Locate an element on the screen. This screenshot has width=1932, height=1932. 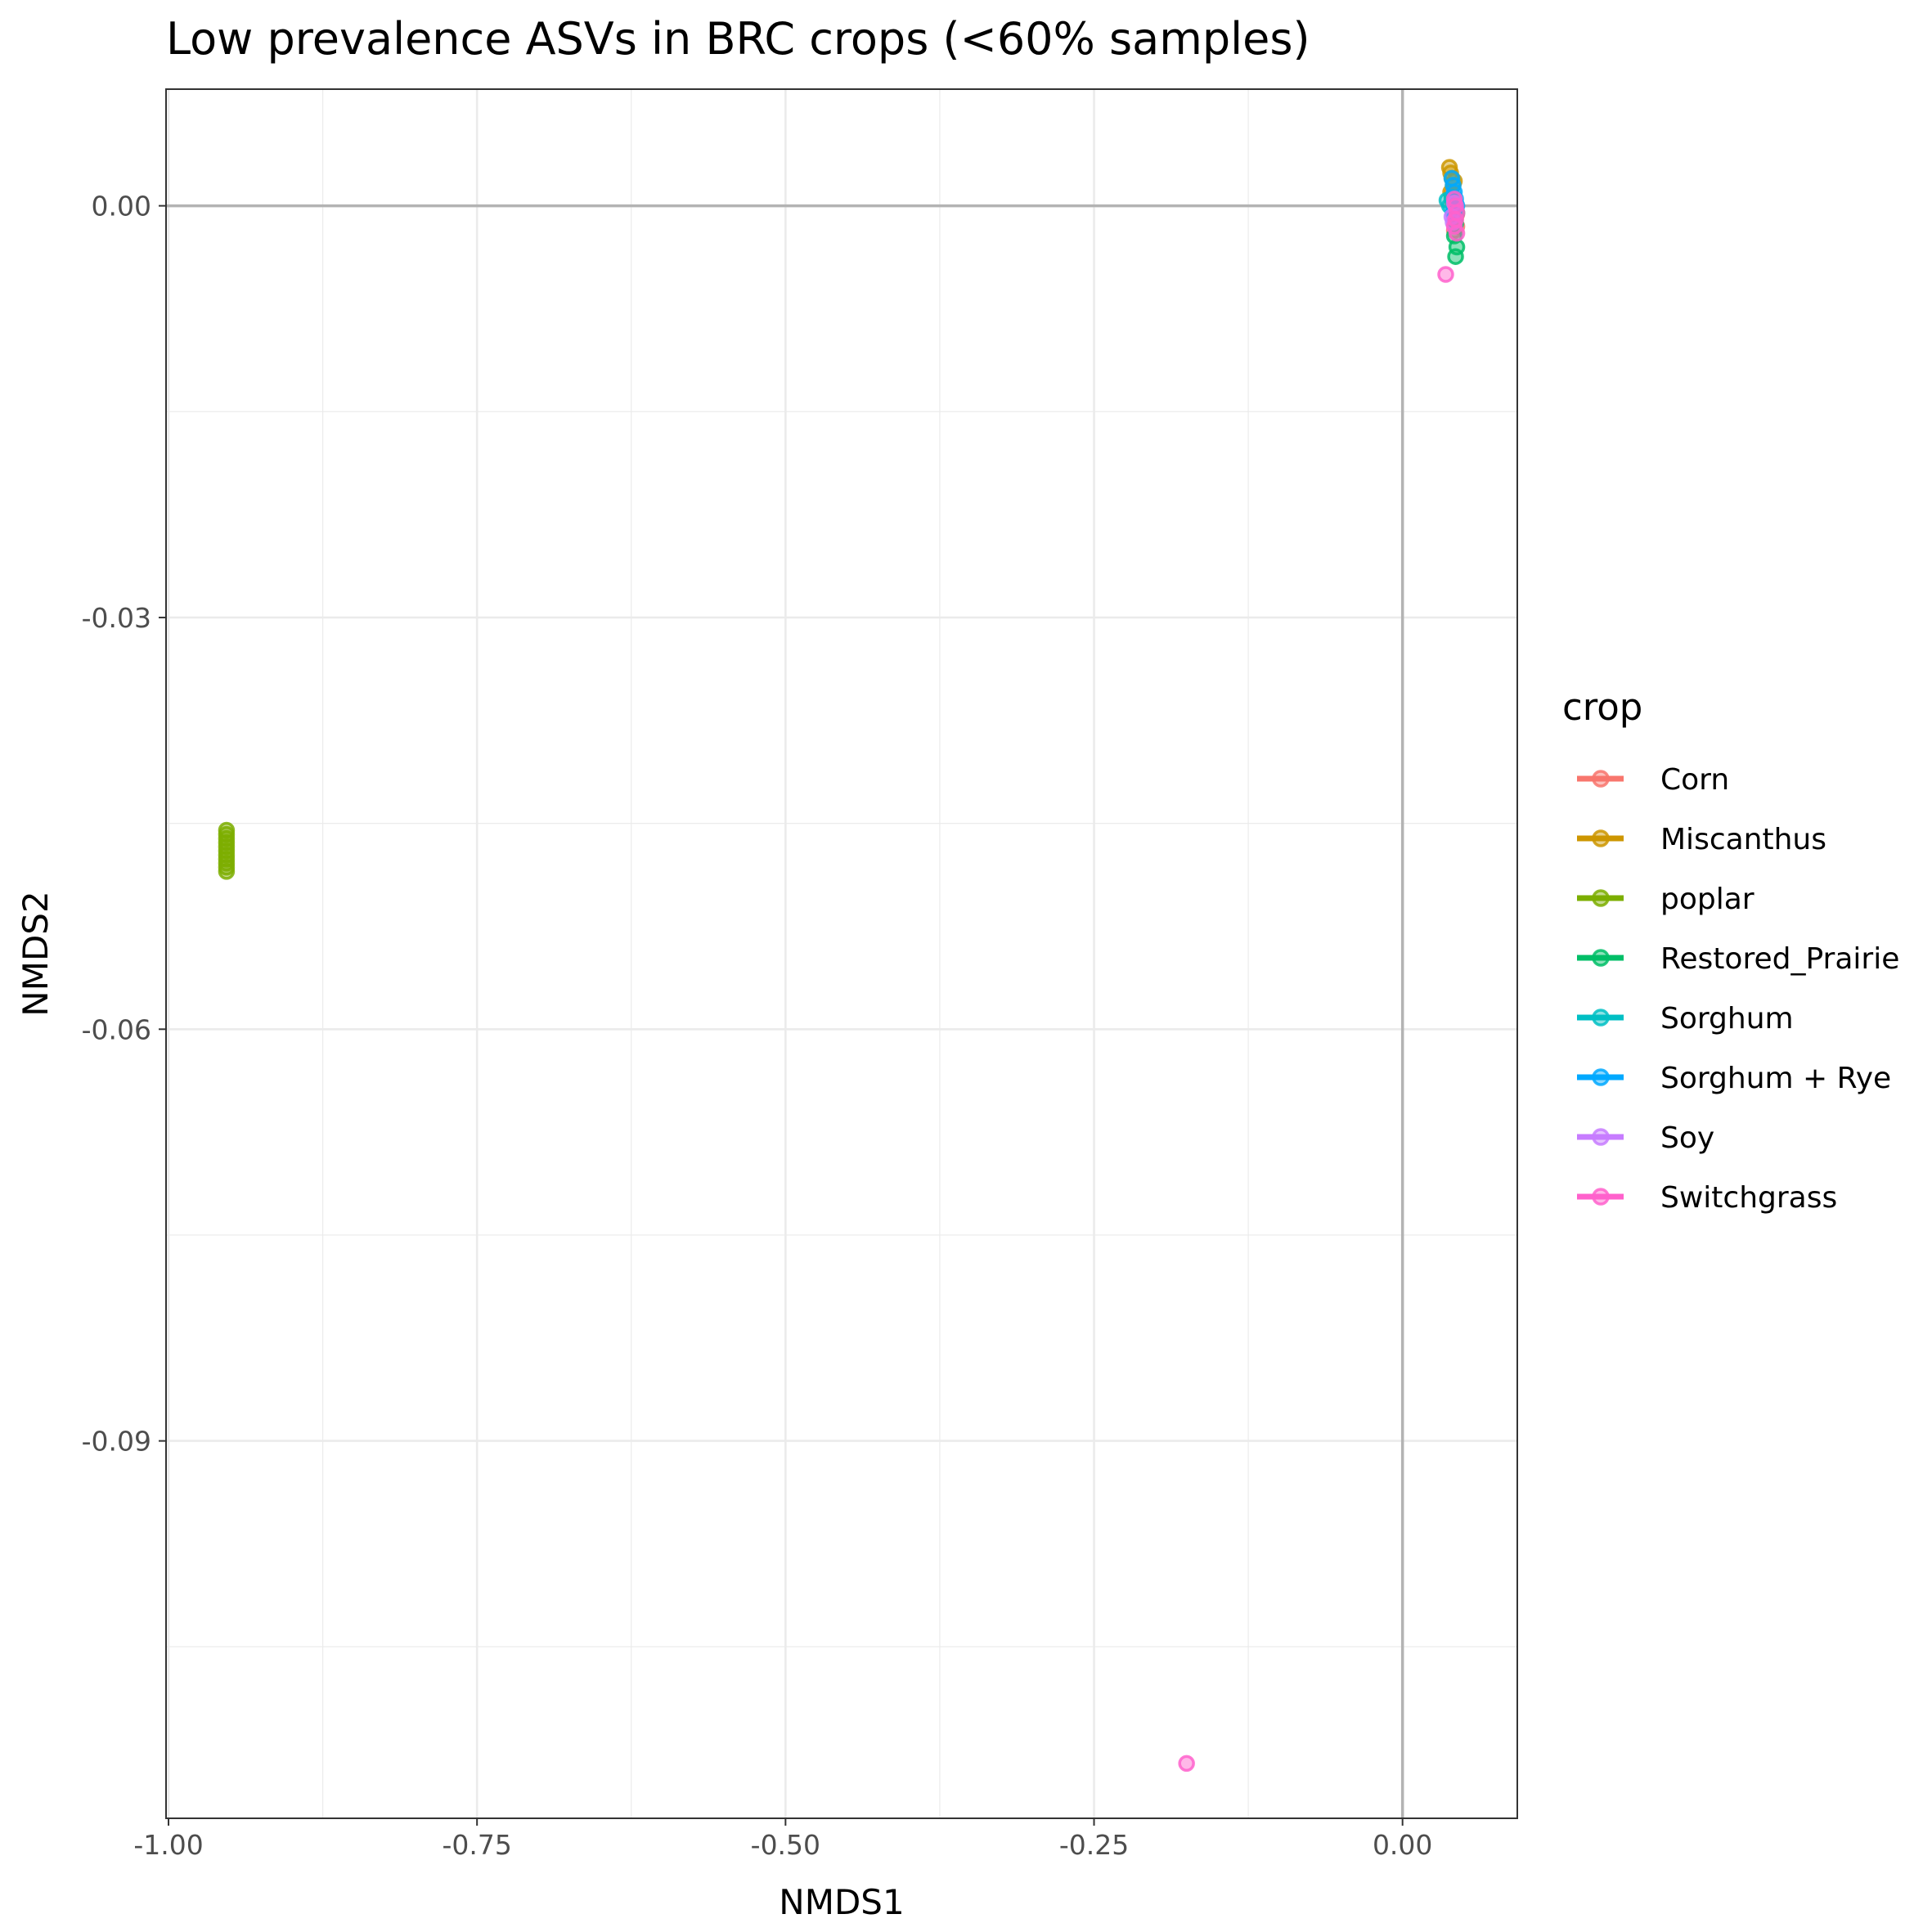
y-tick-label: -0.03 is located at coordinates (116, 618).